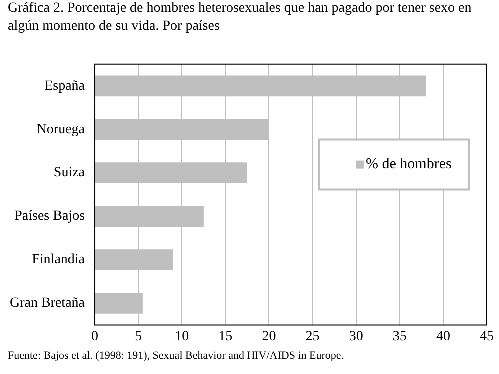  Describe the element at coordinates (182, 336) in the screenshot. I see `x-tick-label: 10` at that location.